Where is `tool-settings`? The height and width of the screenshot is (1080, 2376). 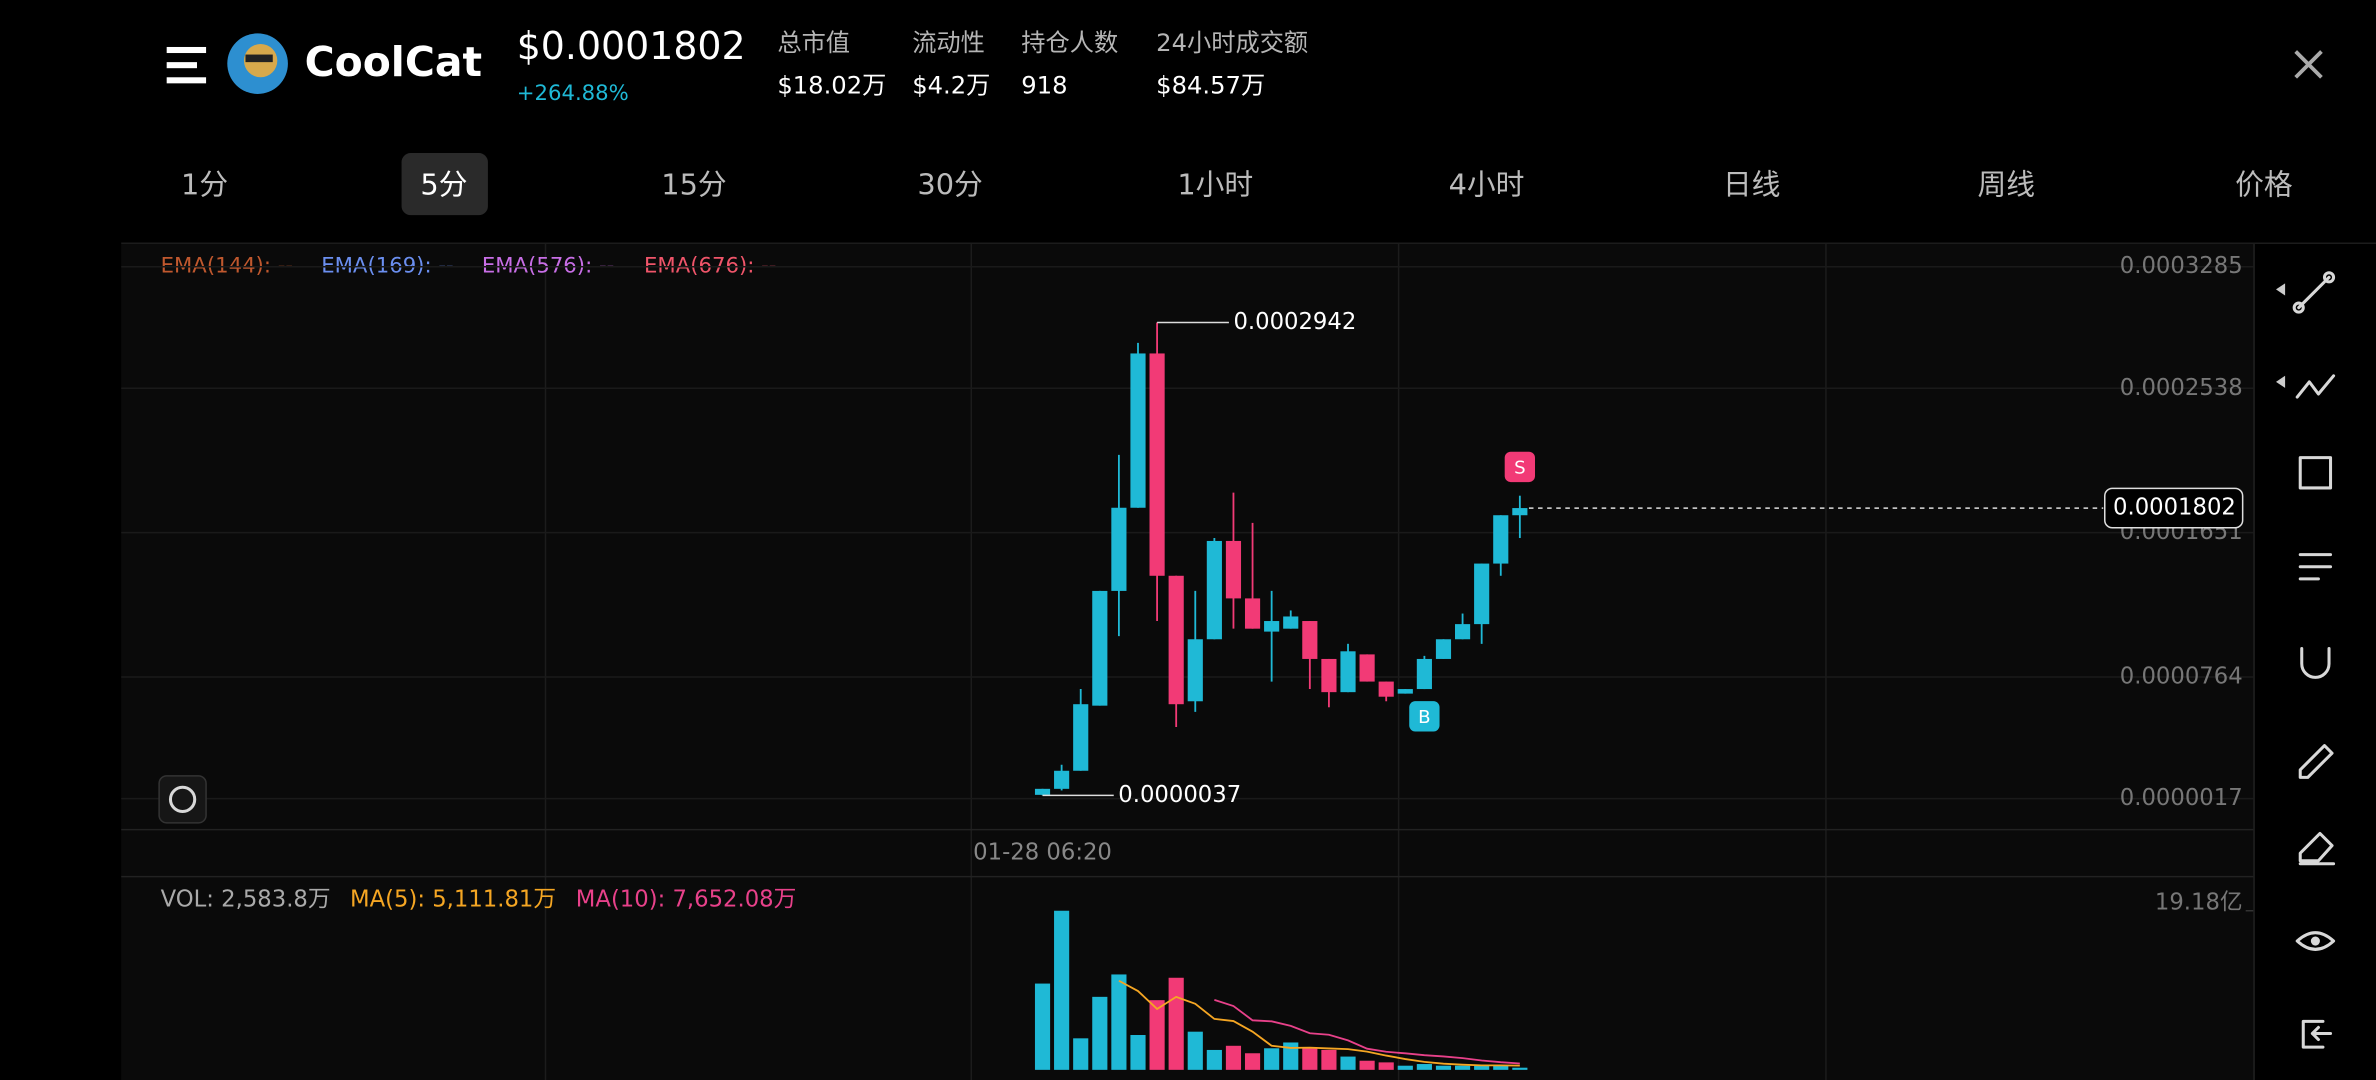 tool-settings is located at coordinates (2315, 567).